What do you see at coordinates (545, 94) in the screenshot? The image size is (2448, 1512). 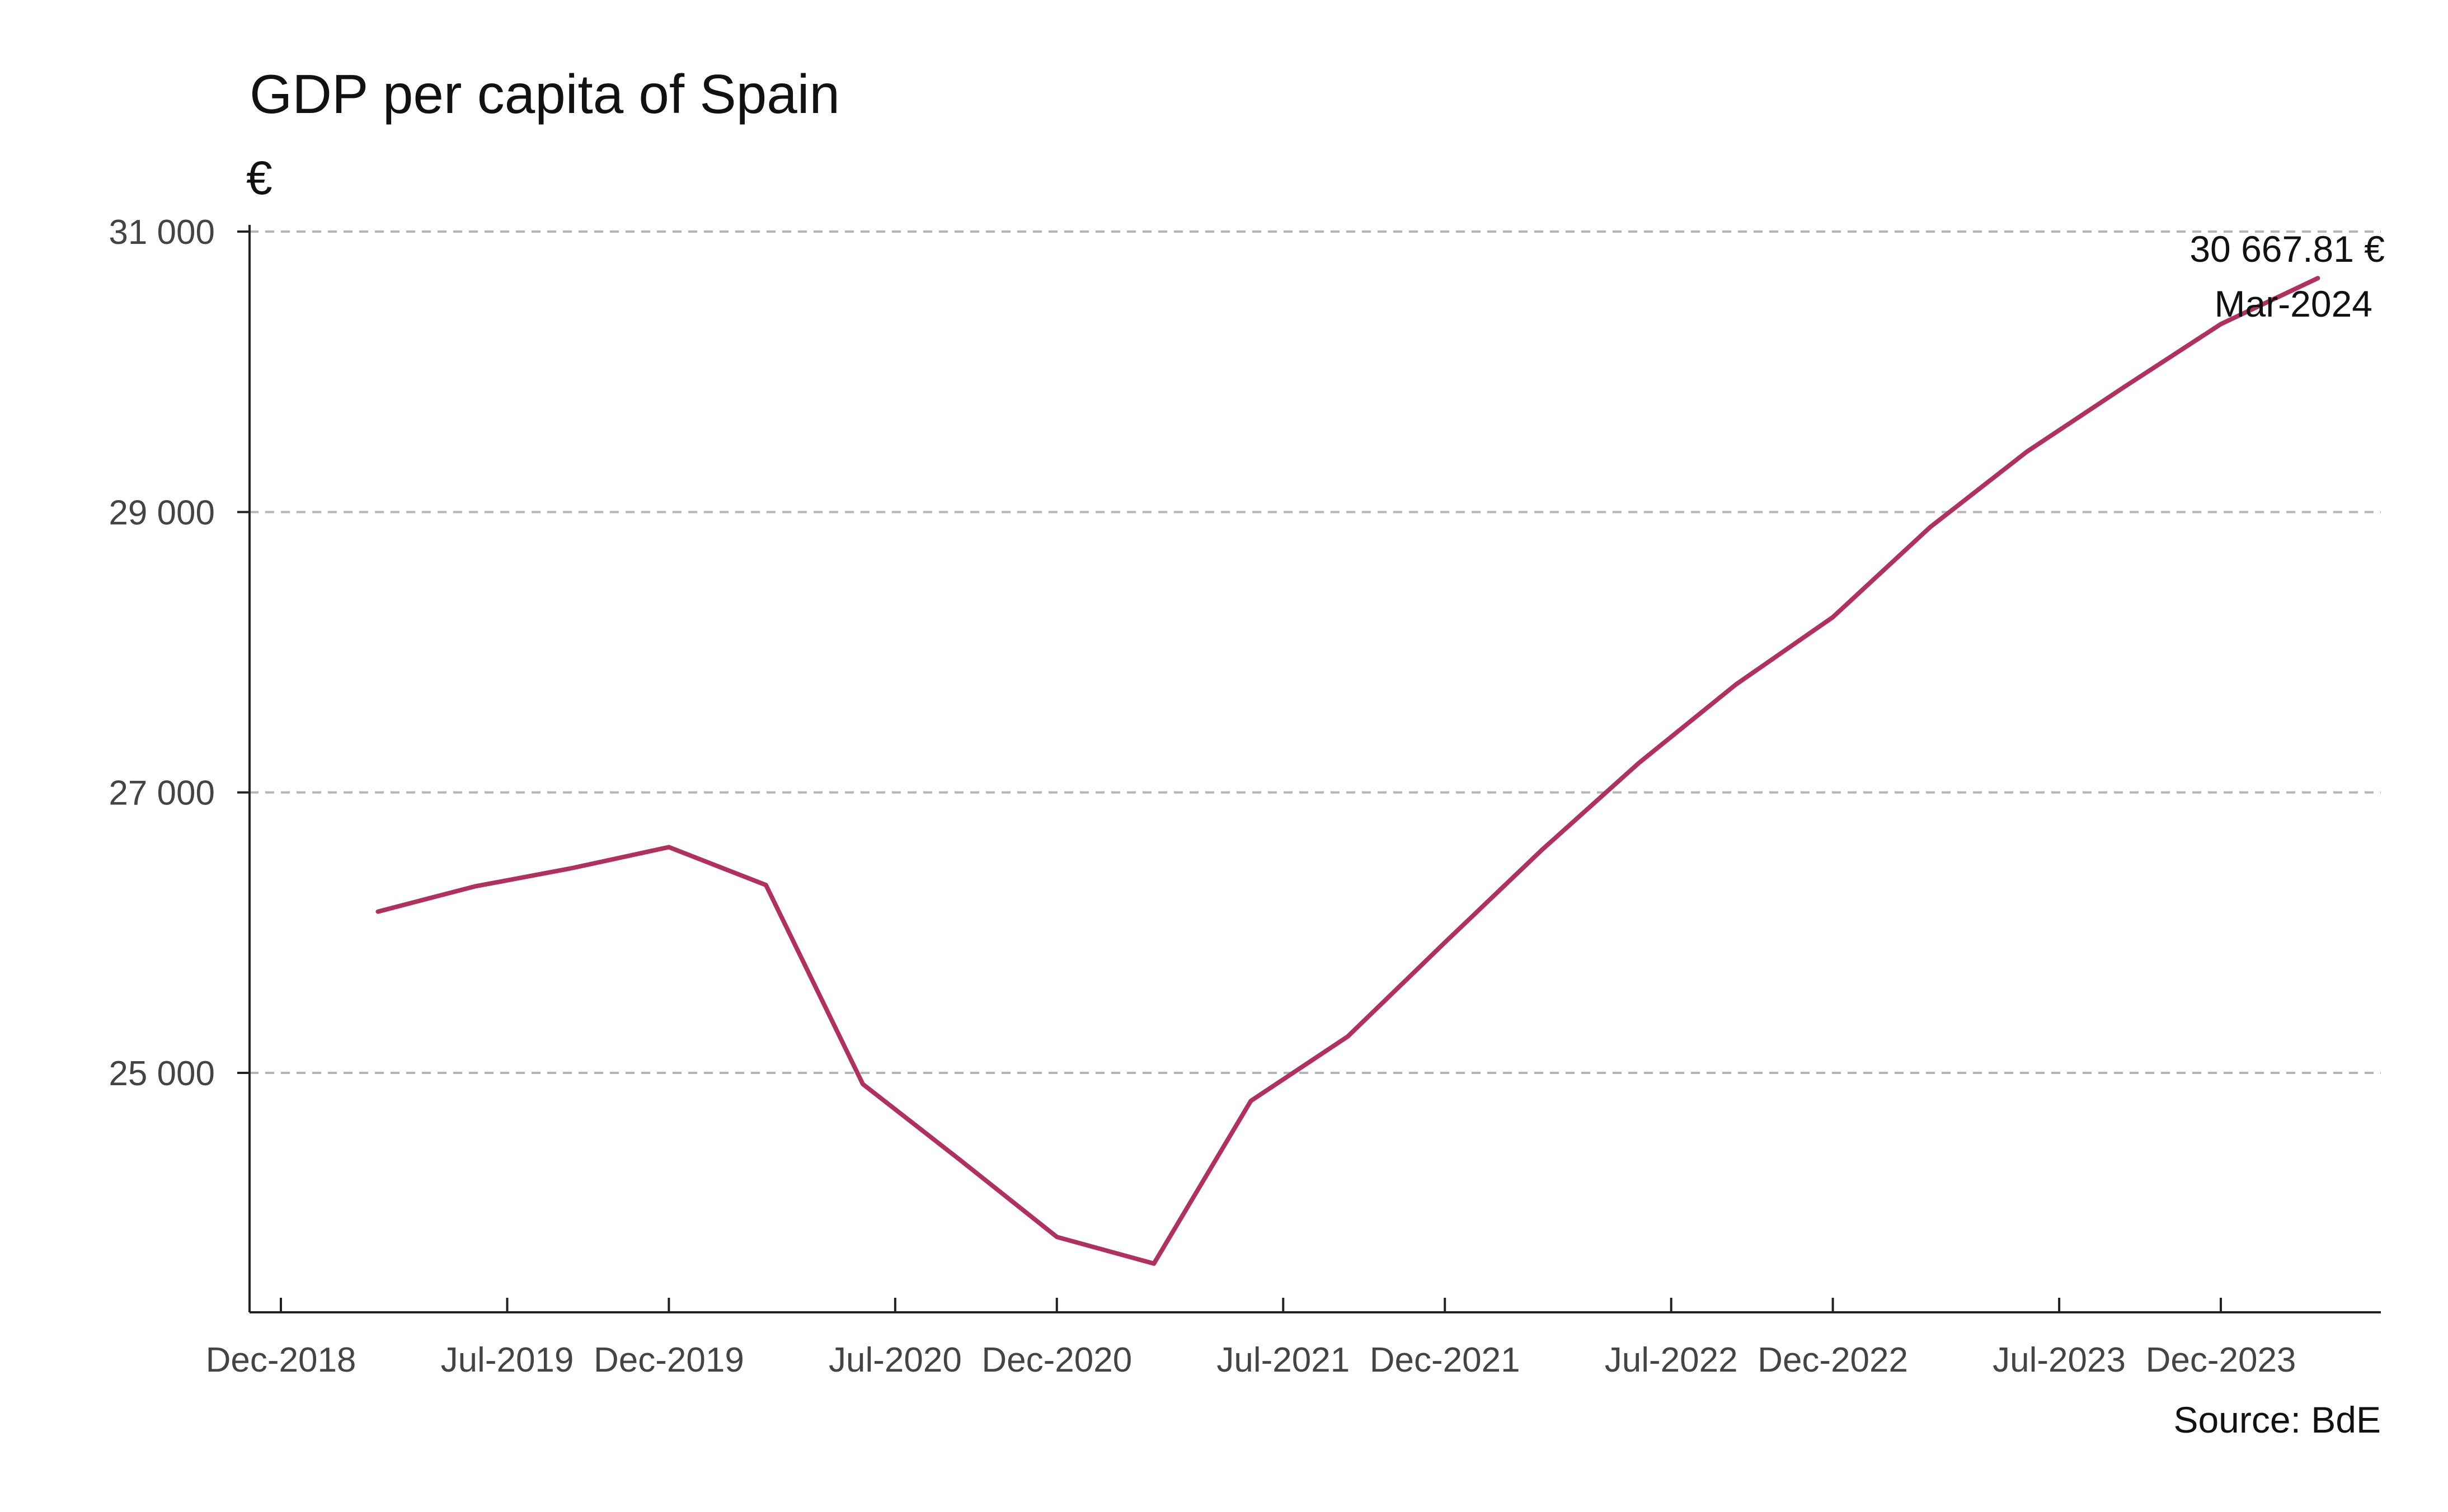 I see `chart-title: GDP per capita of Spain` at bounding box center [545, 94].